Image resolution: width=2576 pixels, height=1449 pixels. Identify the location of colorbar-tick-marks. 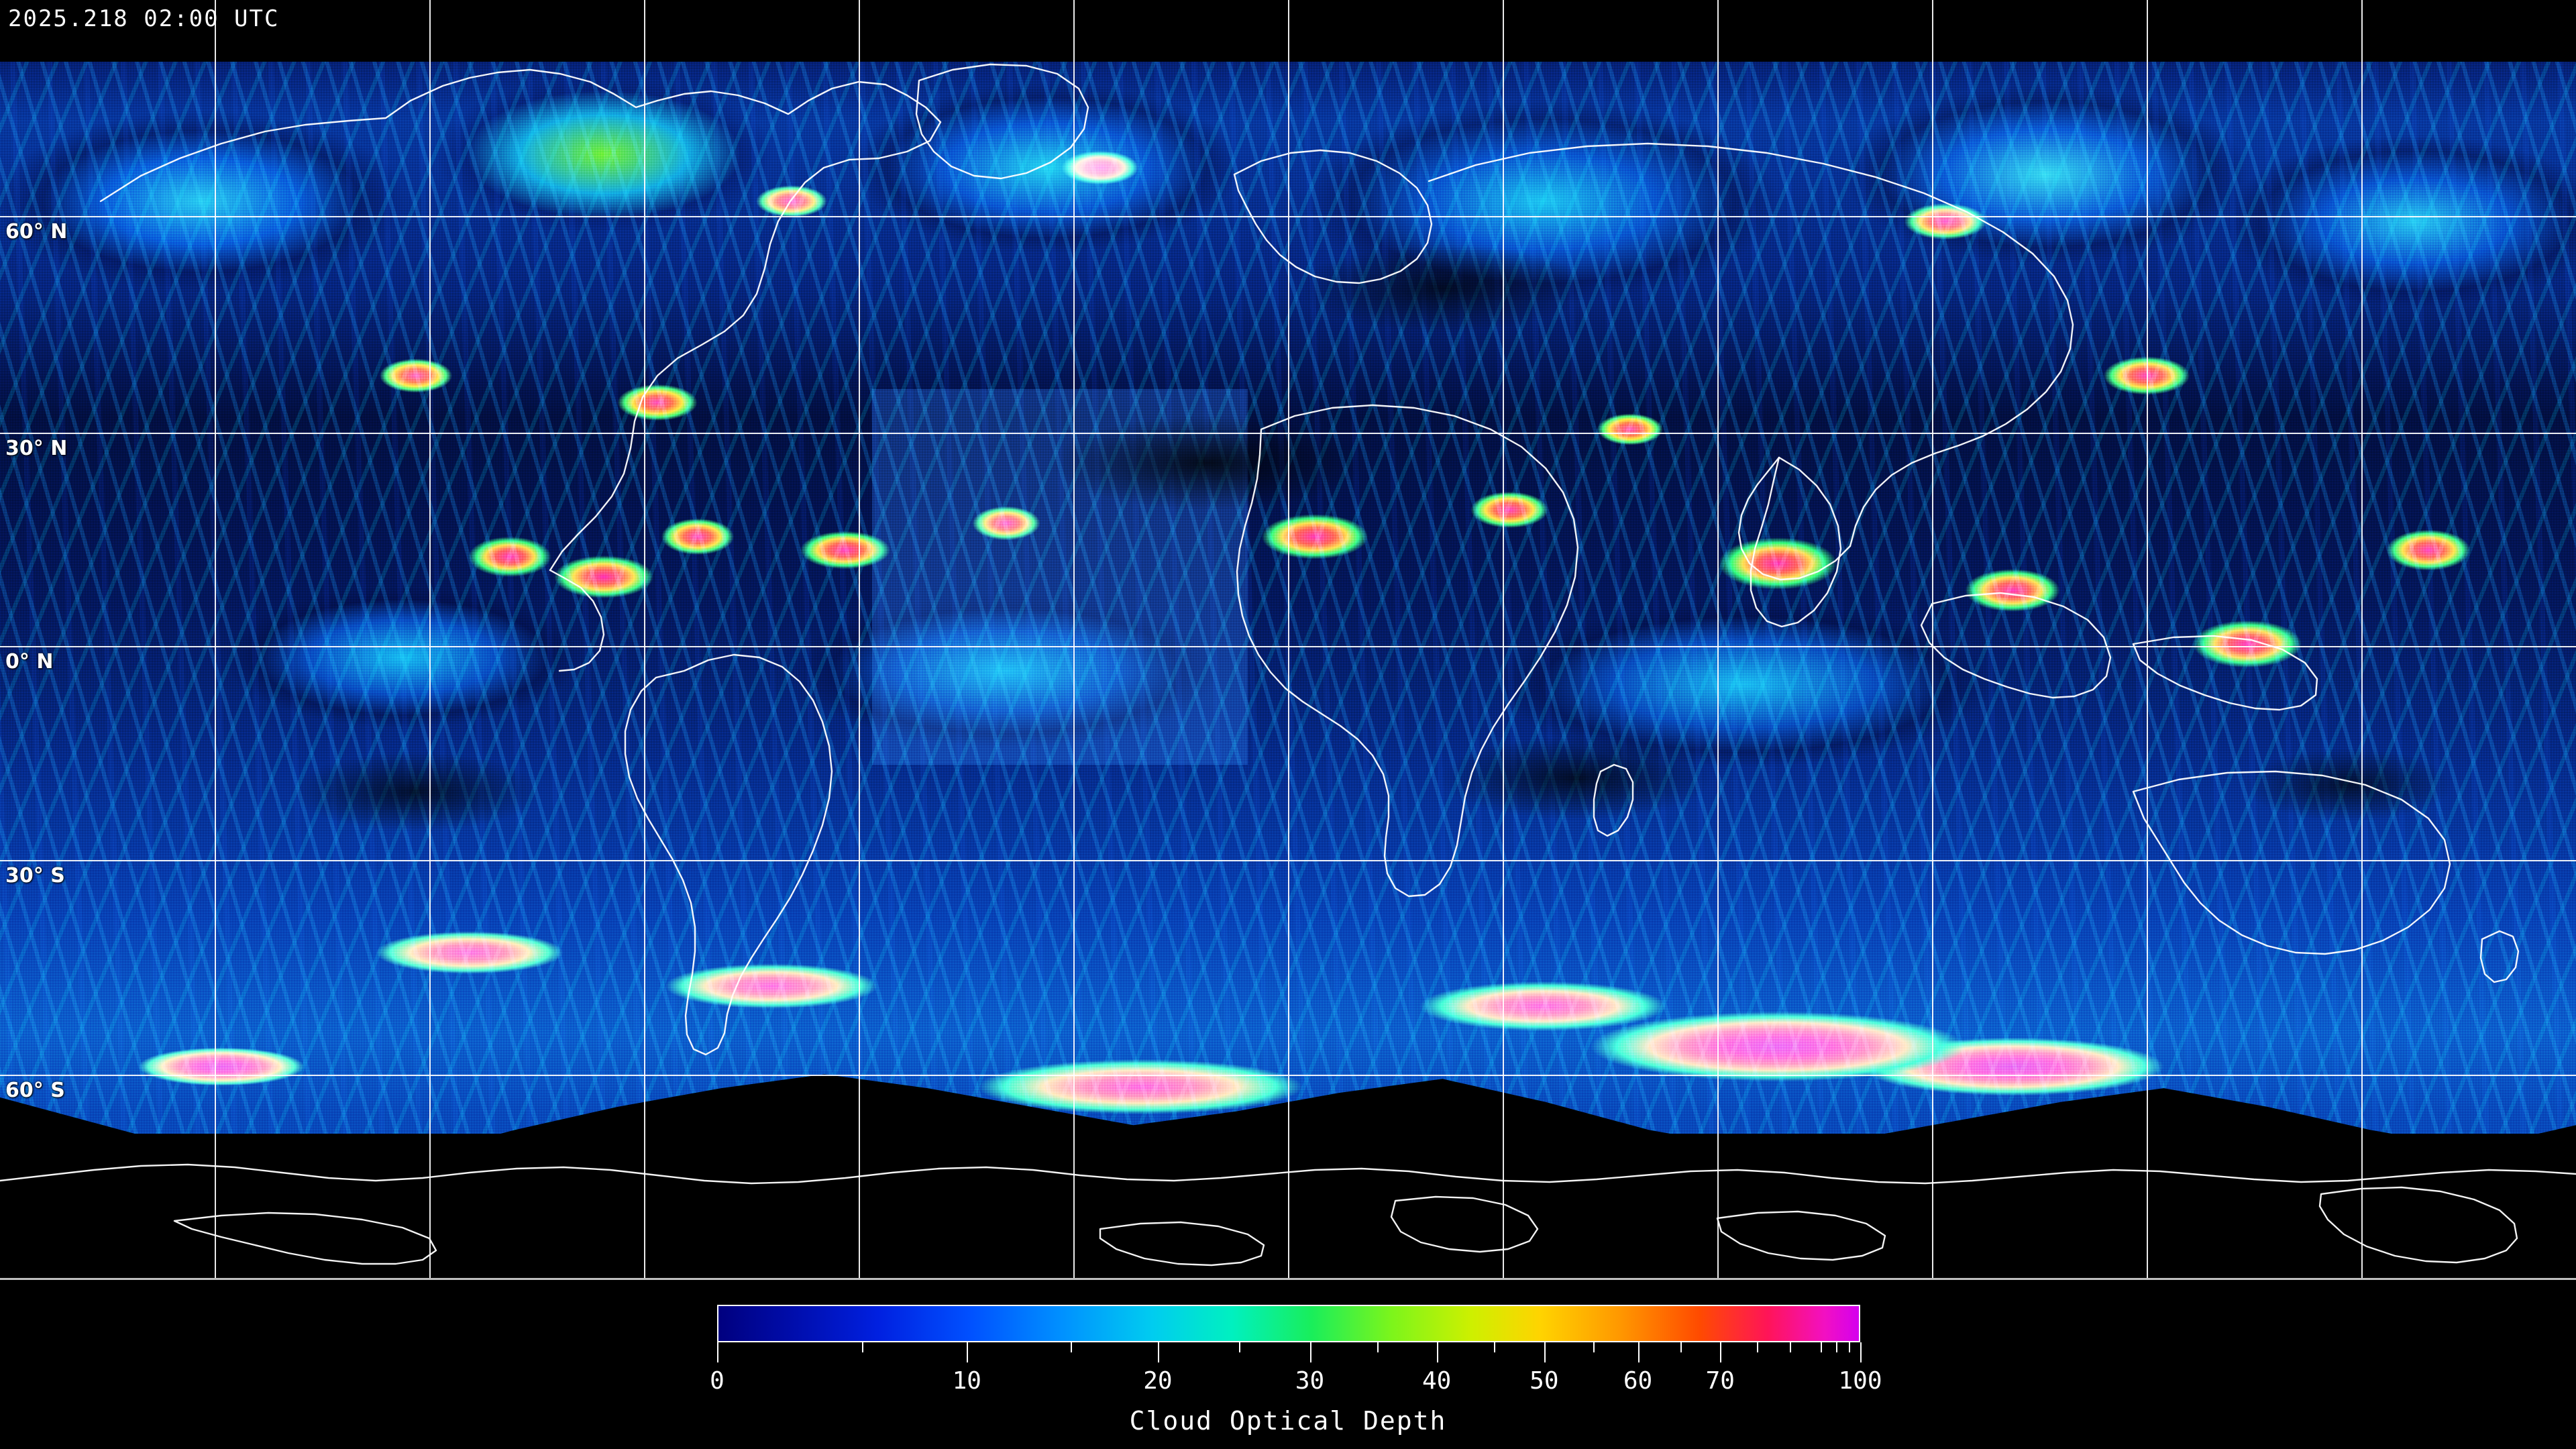
(1289, 1355).